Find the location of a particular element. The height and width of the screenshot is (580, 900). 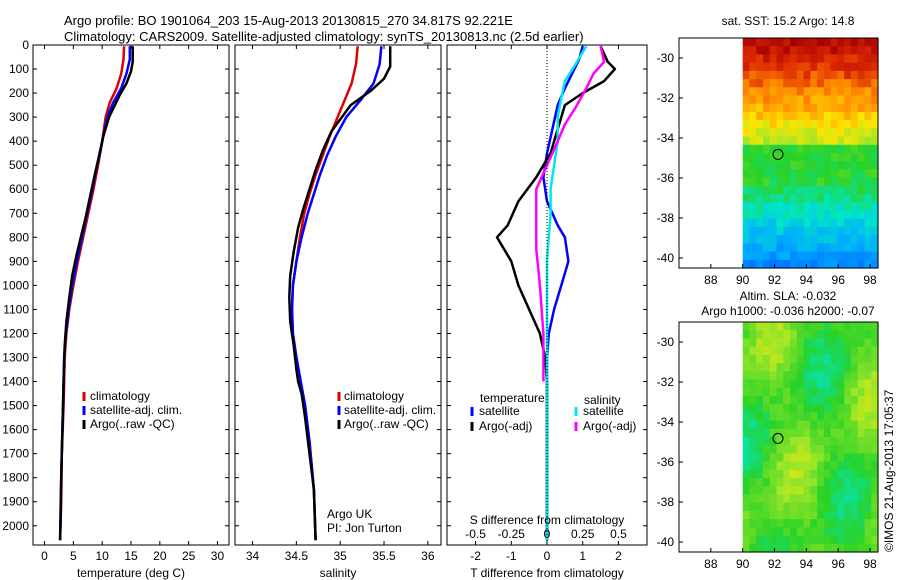

legend-label: satellite-adj. clim. is located at coordinates (136, 410).